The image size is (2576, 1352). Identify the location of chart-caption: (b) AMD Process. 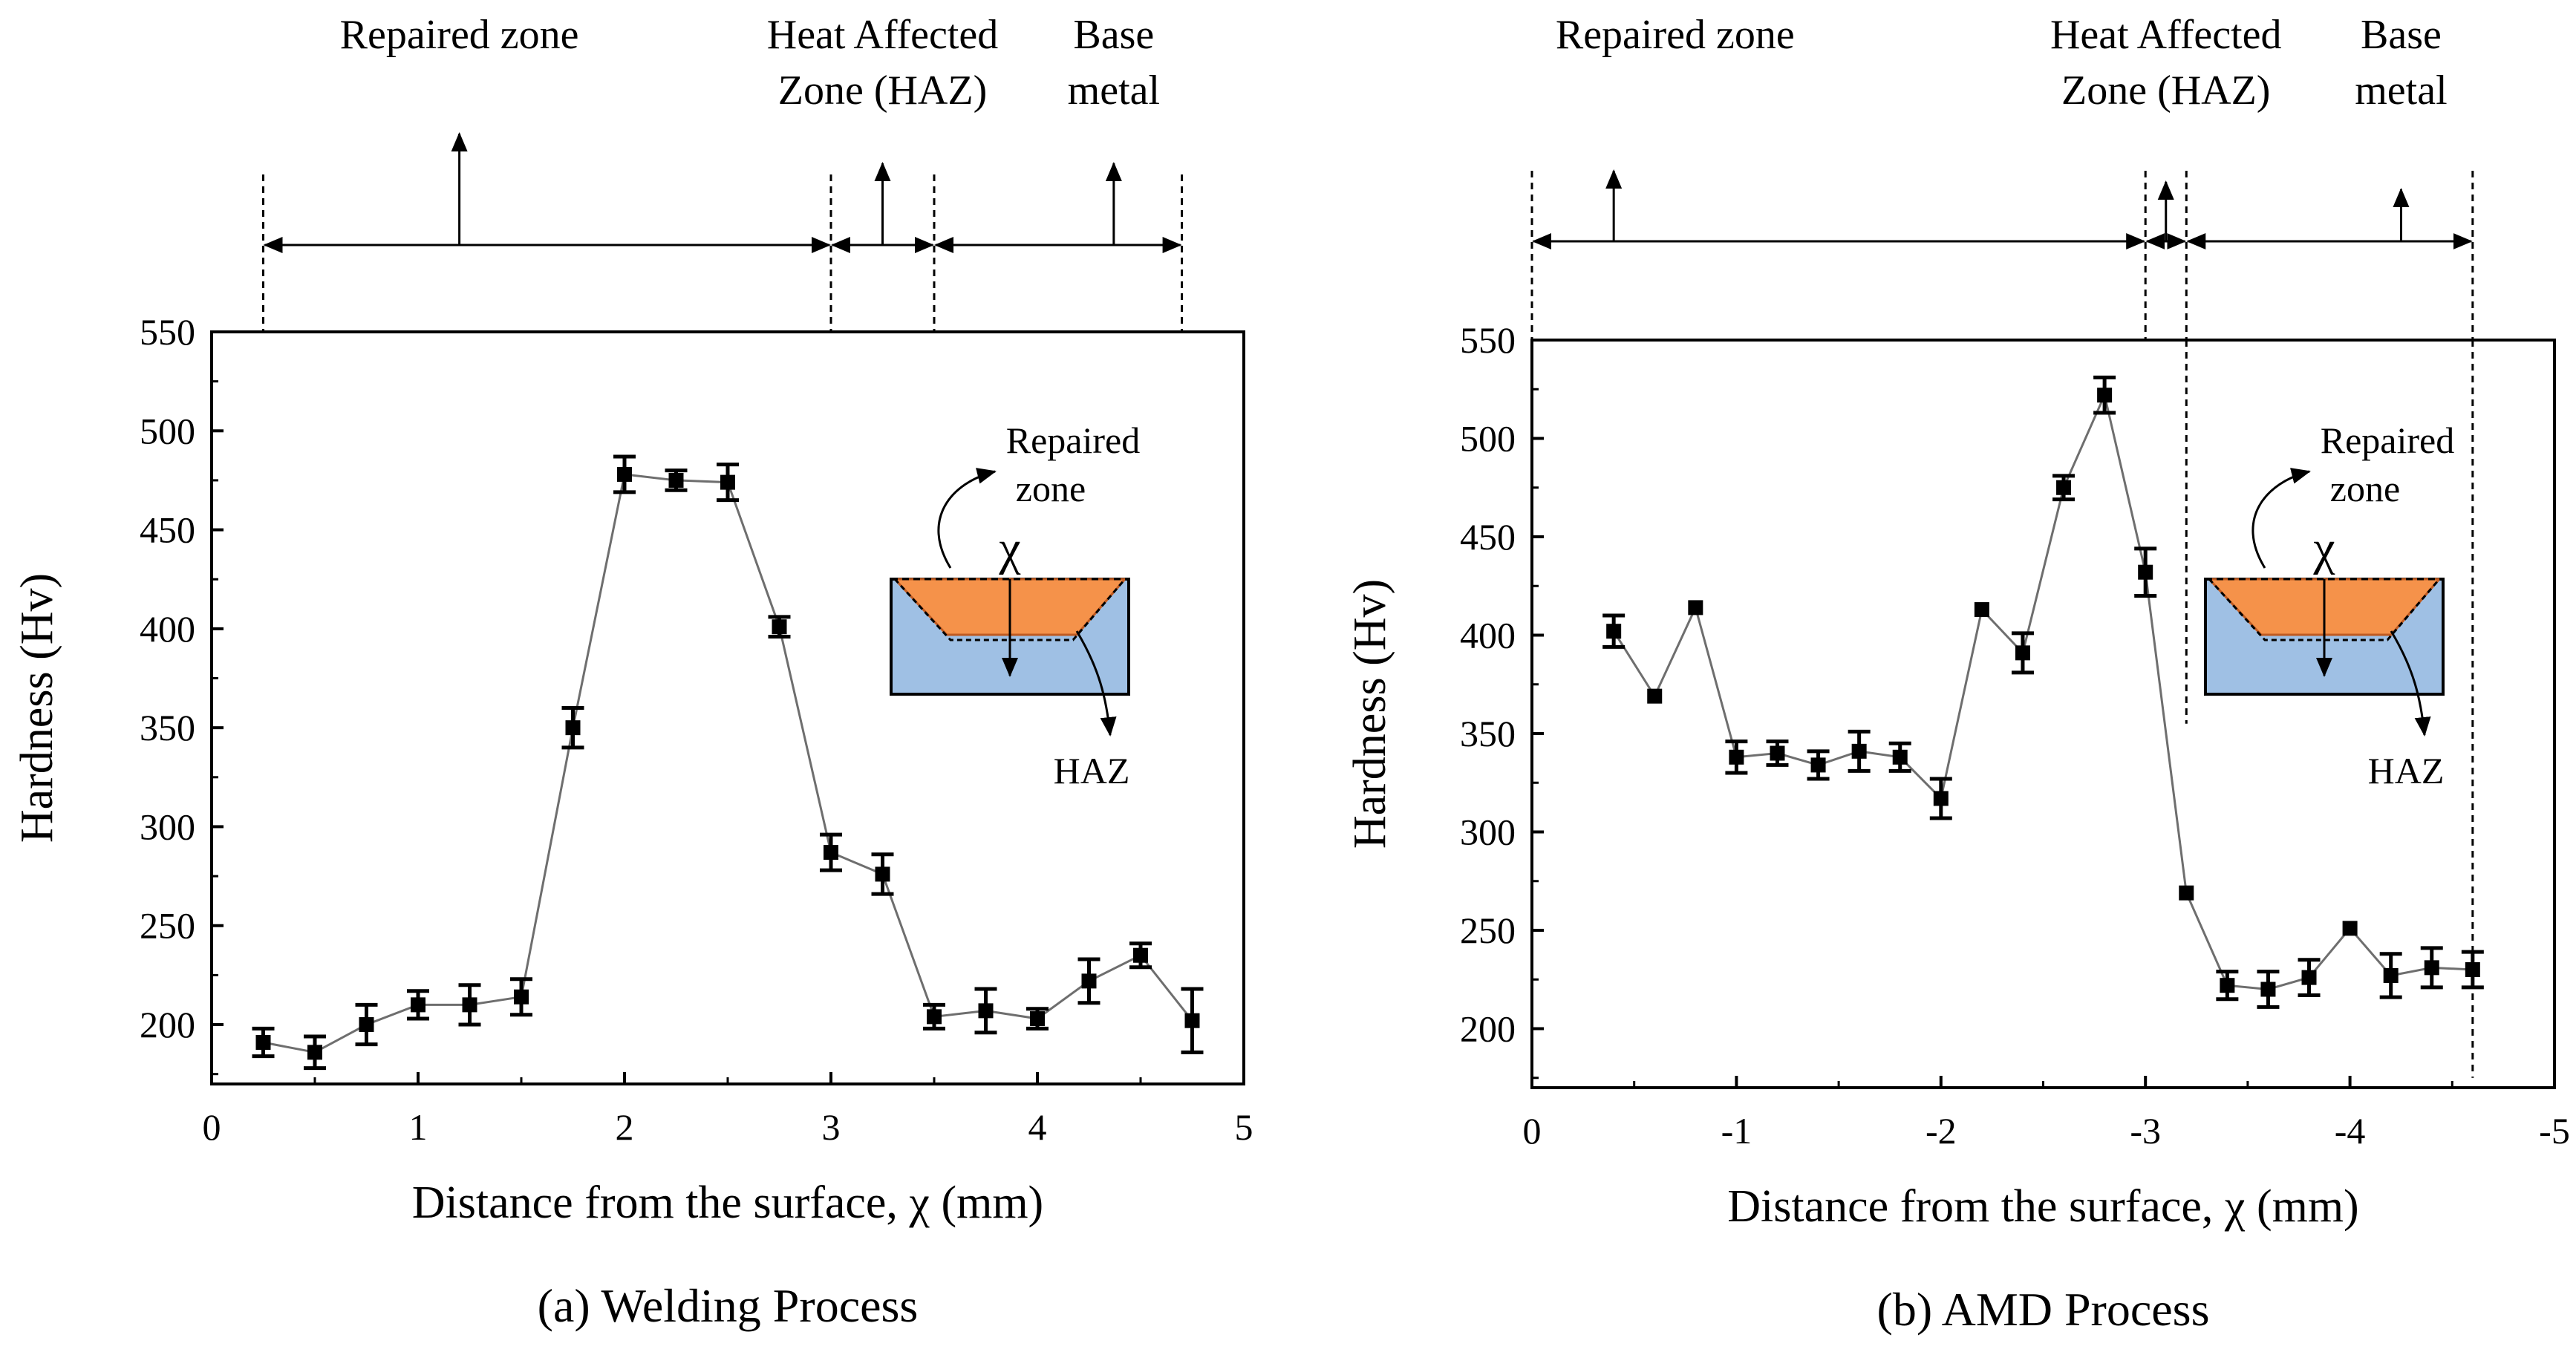
(2043, 1309).